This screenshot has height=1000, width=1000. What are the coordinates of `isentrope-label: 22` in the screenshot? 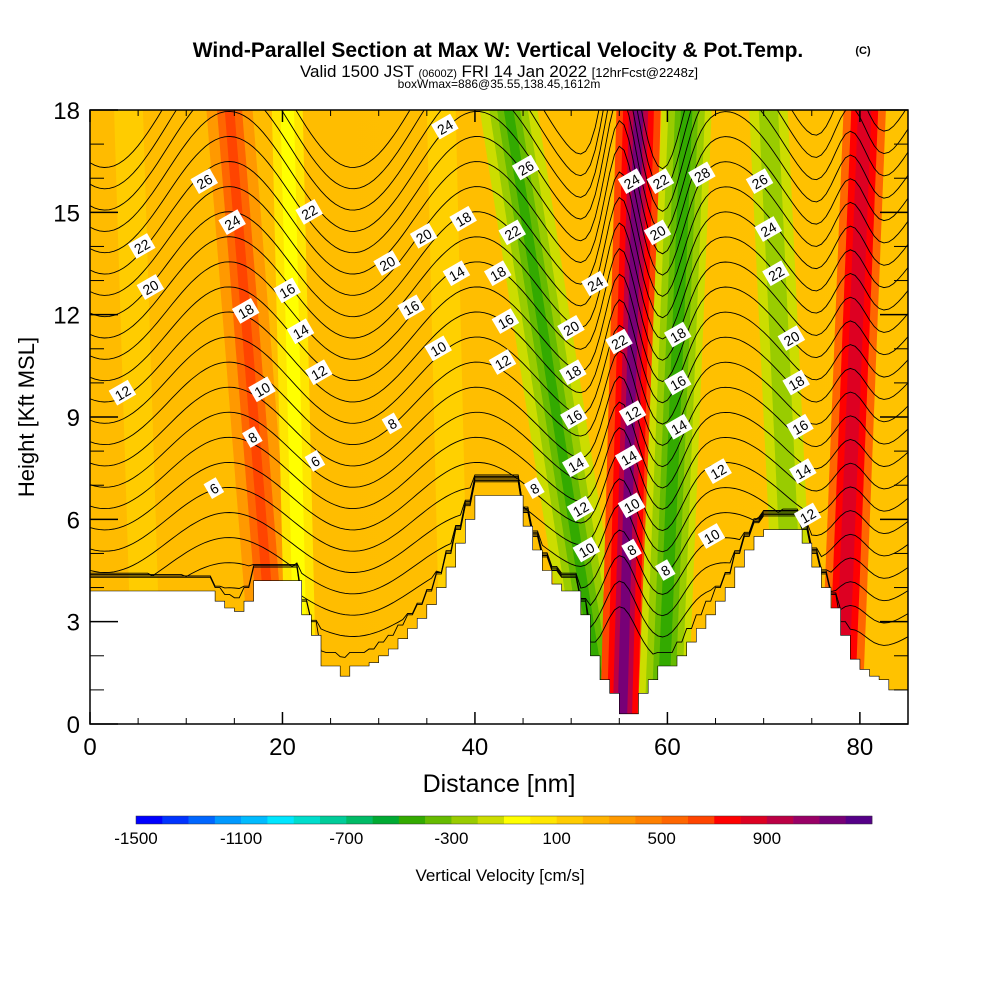 It's located at (776, 273).